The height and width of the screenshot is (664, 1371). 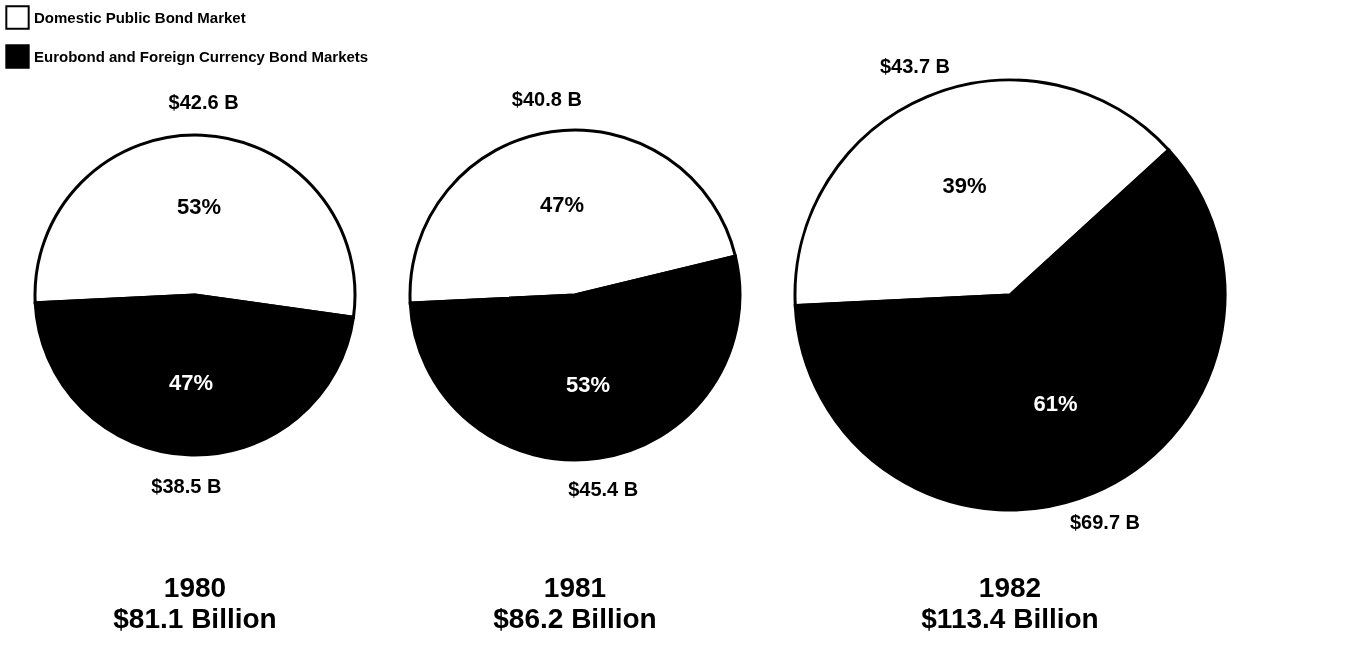 I want to click on data-label: 61%, so click(x=1055, y=404).